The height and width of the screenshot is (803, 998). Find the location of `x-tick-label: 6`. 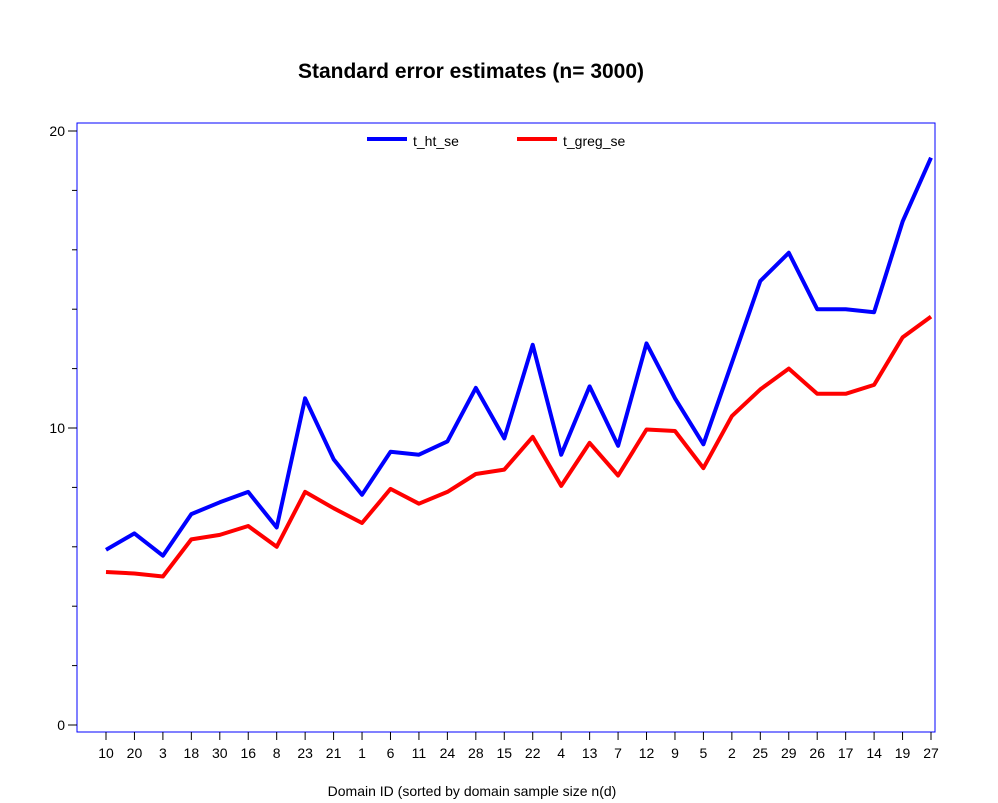

x-tick-label: 6 is located at coordinates (391, 753).